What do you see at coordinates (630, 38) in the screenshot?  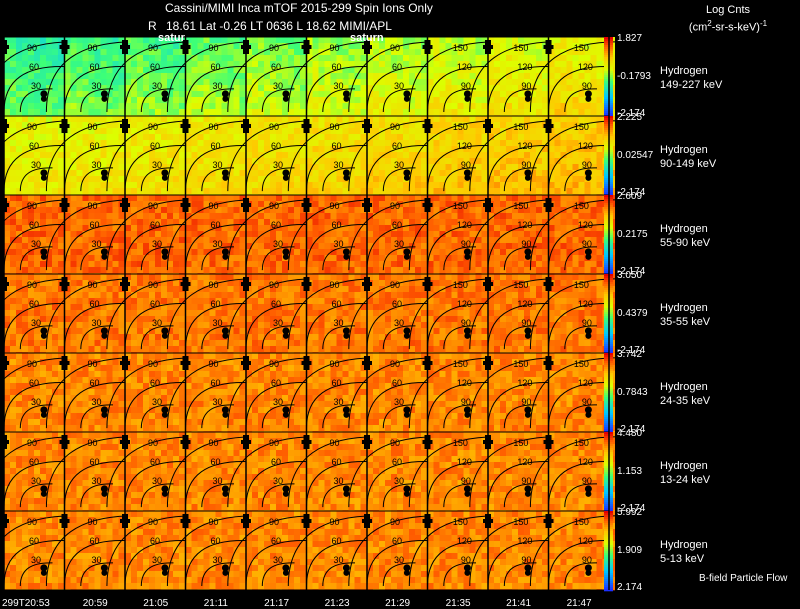 I see `colorbar-max: 1.827` at bounding box center [630, 38].